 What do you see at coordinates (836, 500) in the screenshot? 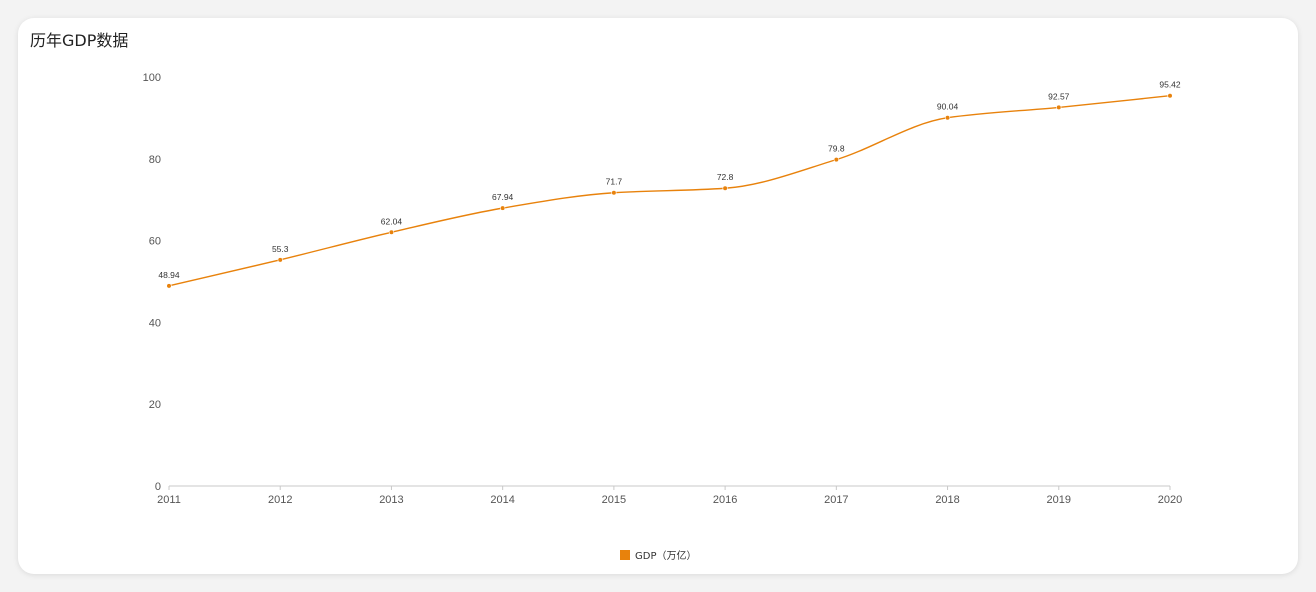
I see `x-axis-tick-label: 2017` at bounding box center [836, 500].